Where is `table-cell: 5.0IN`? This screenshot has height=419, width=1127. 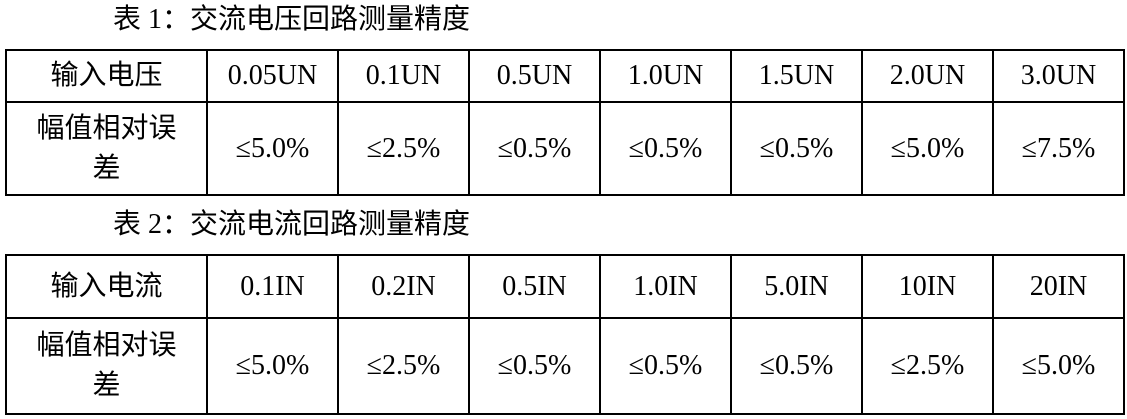
table-cell: 5.0IN is located at coordinates (796, 286).